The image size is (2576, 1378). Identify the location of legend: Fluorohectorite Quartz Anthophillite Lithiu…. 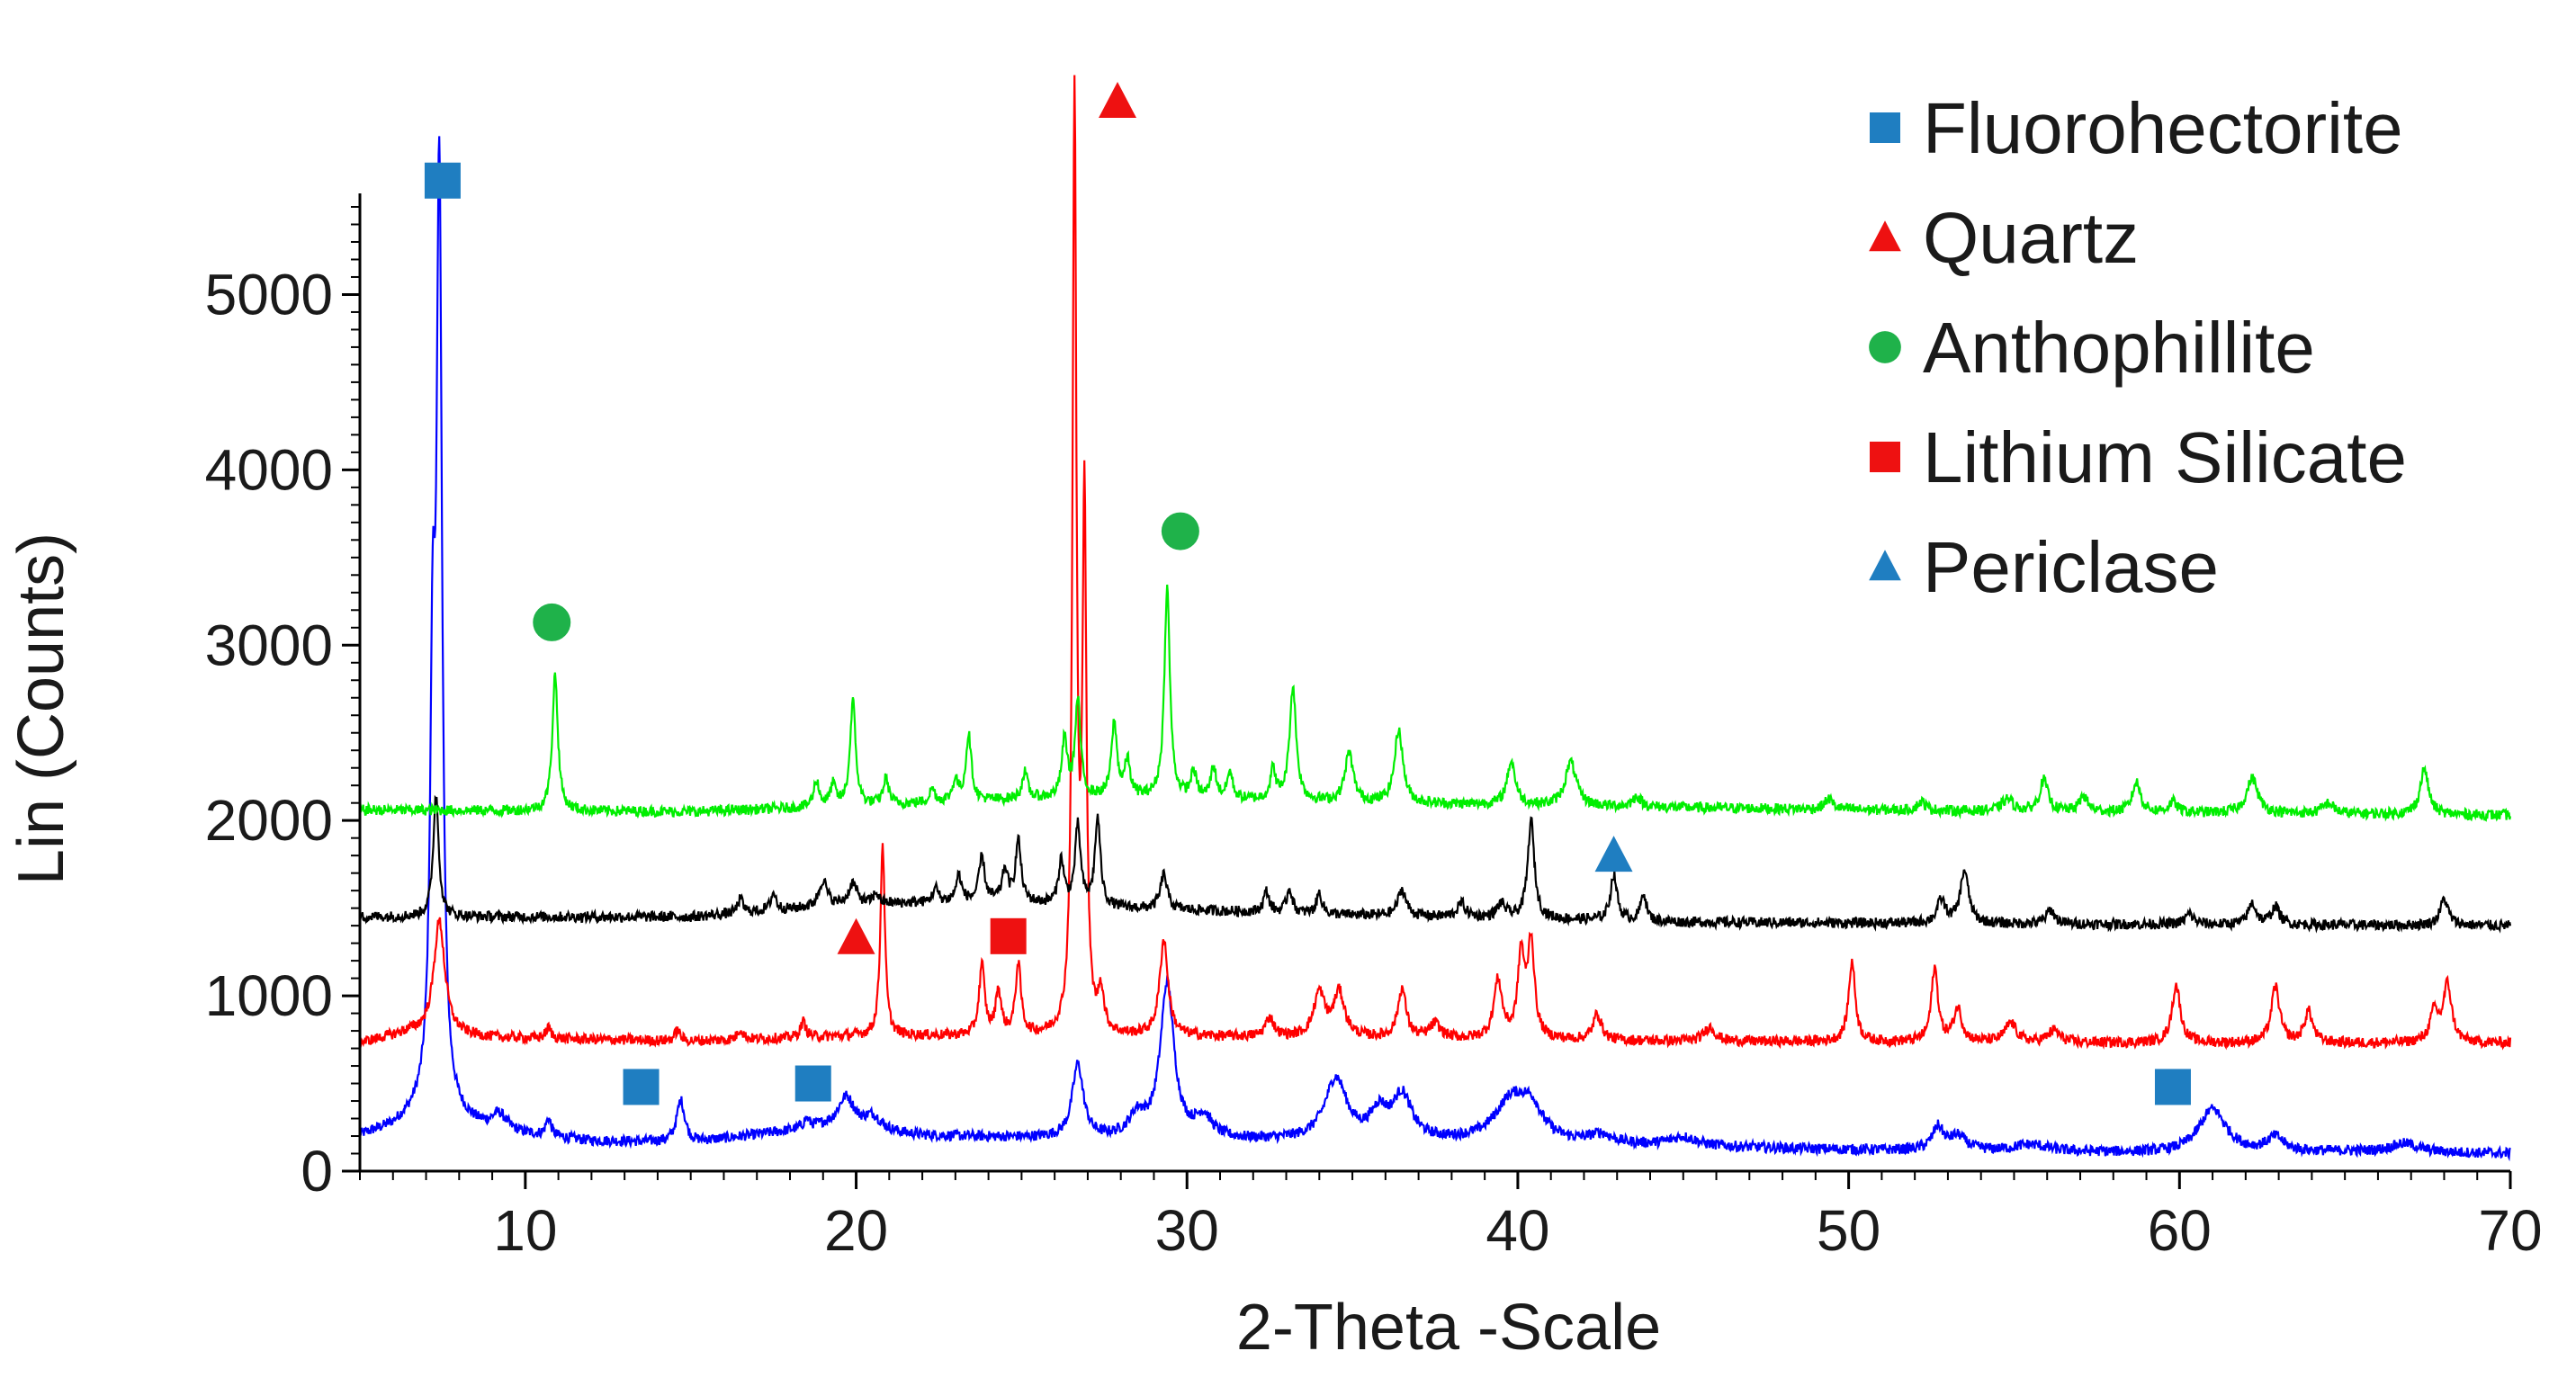
(2138, 347).